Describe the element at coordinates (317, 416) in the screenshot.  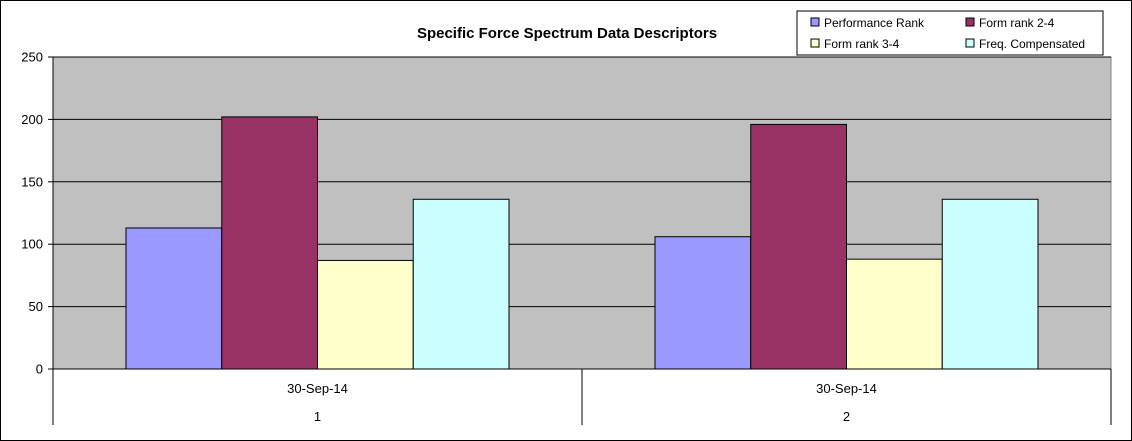
I see `x-group-label: 1` at that location.